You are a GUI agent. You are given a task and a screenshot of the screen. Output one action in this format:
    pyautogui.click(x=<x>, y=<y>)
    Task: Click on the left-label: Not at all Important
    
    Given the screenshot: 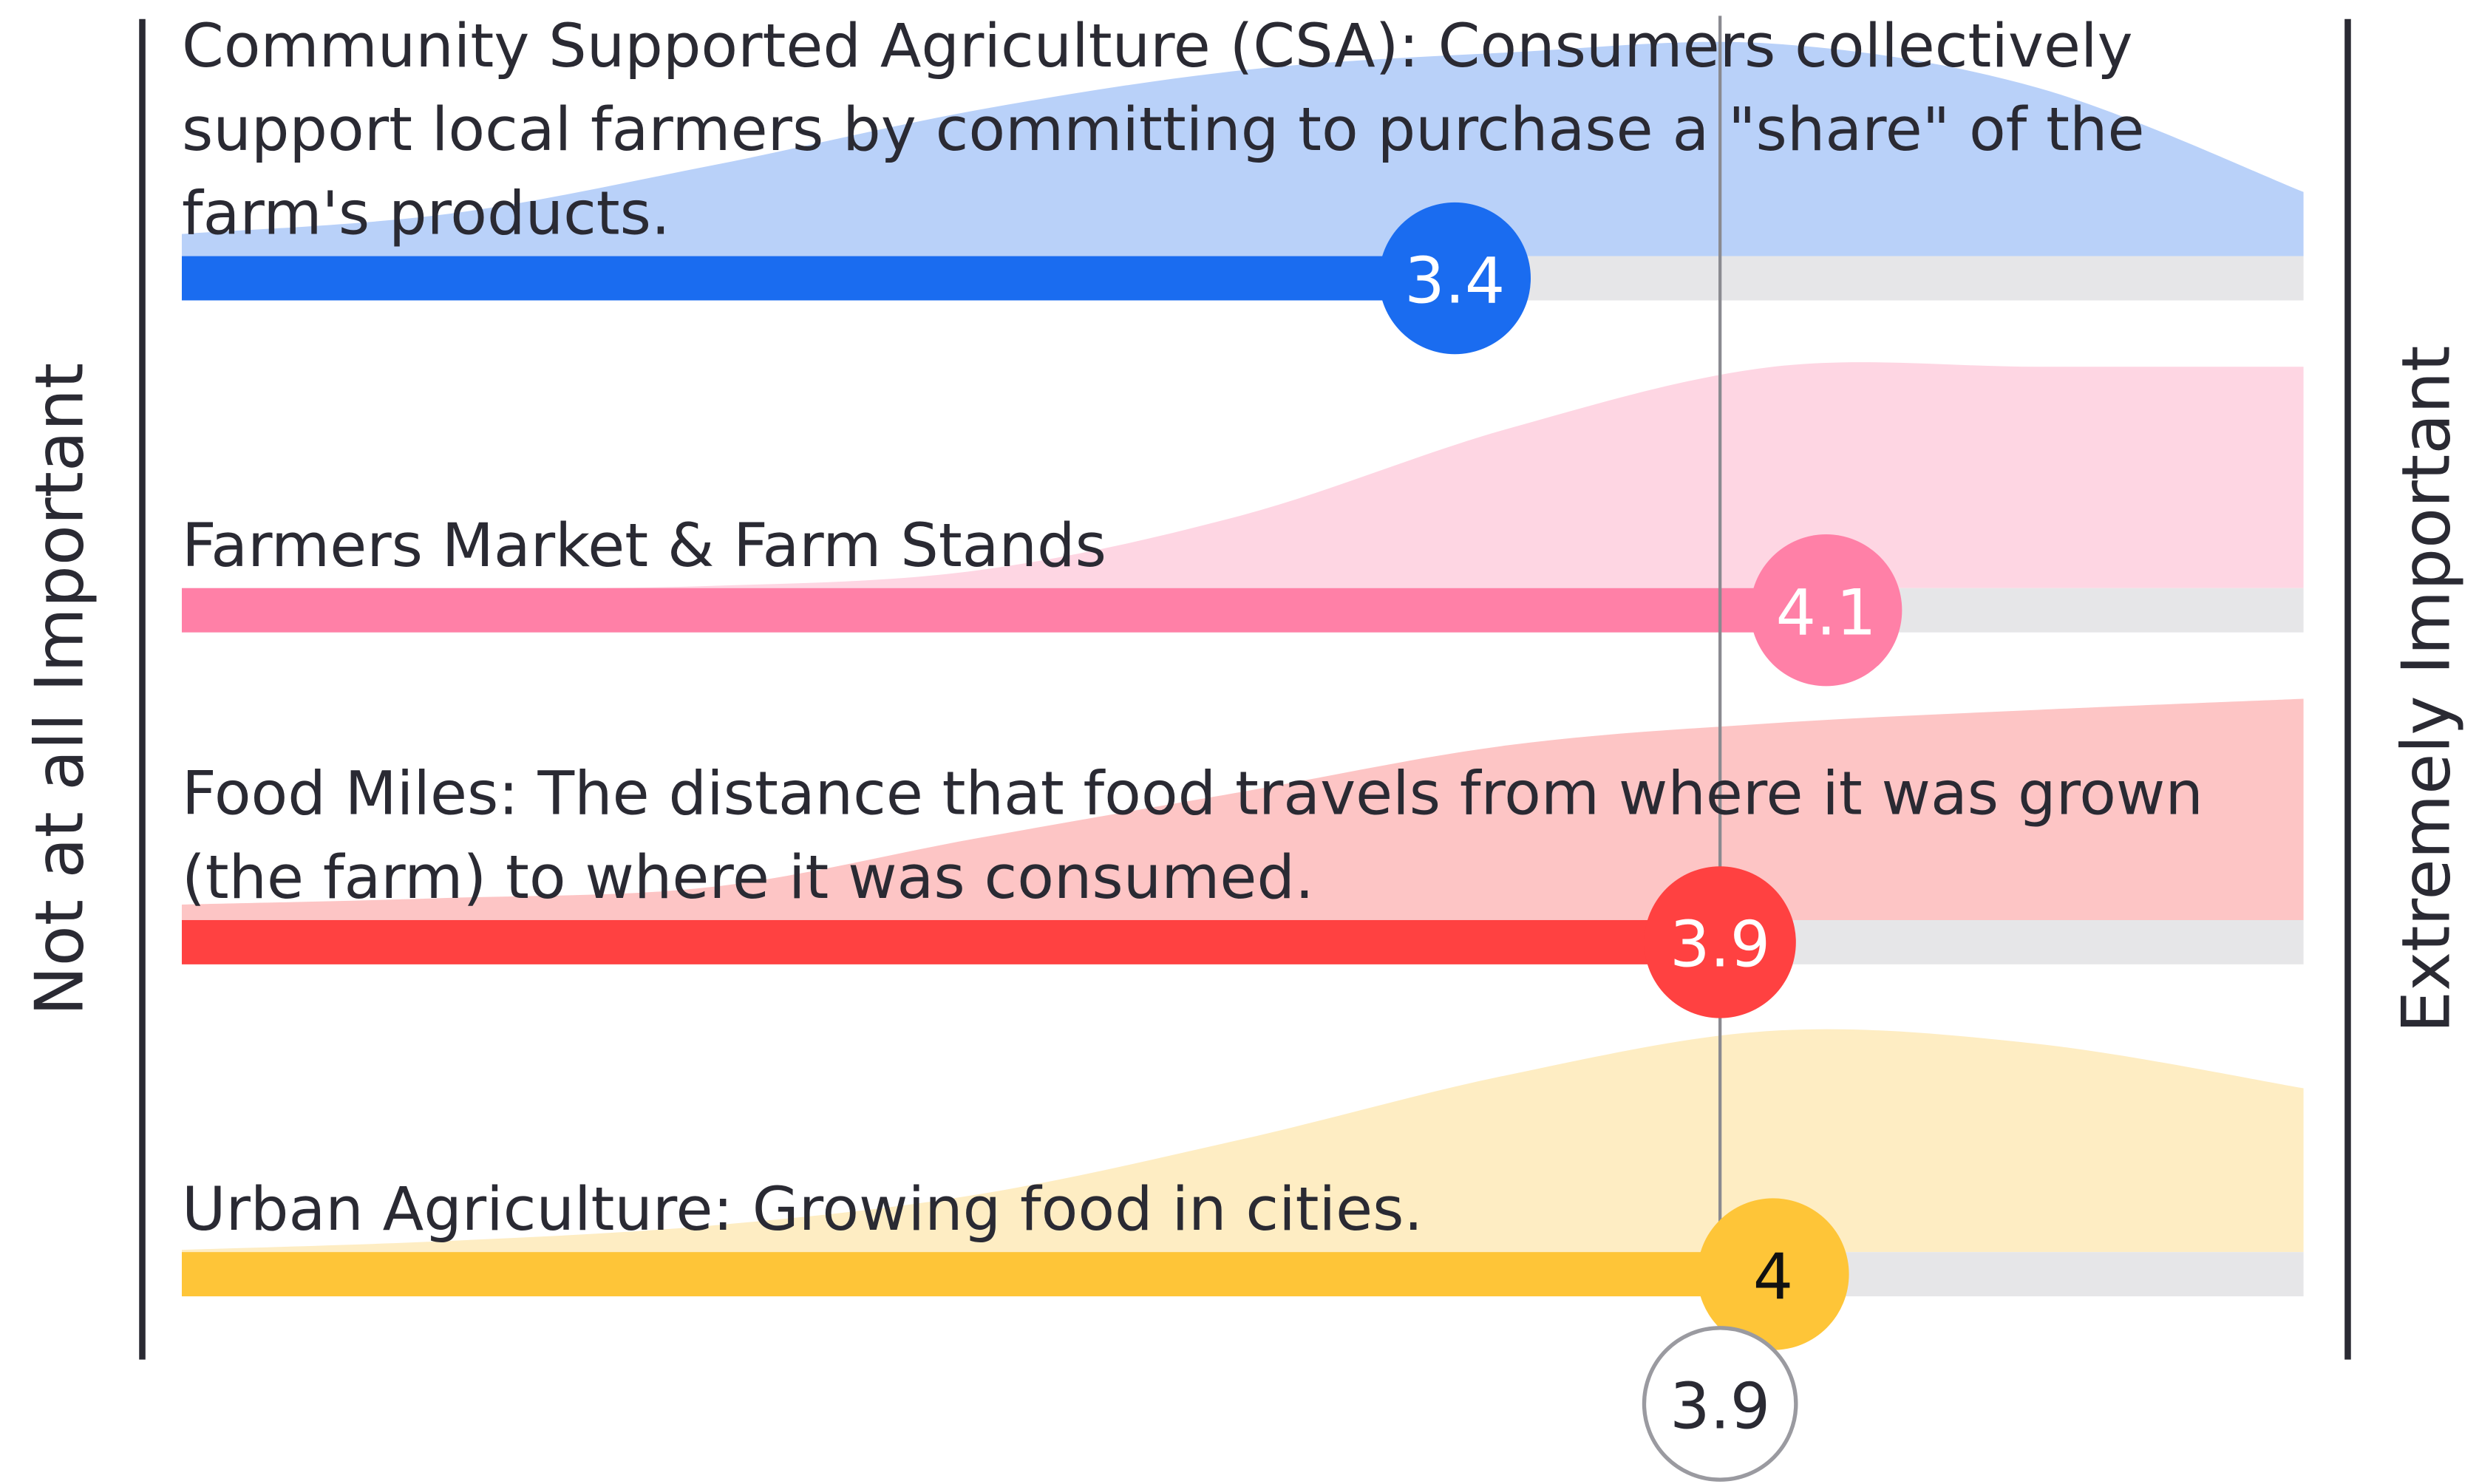 What is the action you would take?
    pyautogui.click(x=60, y=689)
    